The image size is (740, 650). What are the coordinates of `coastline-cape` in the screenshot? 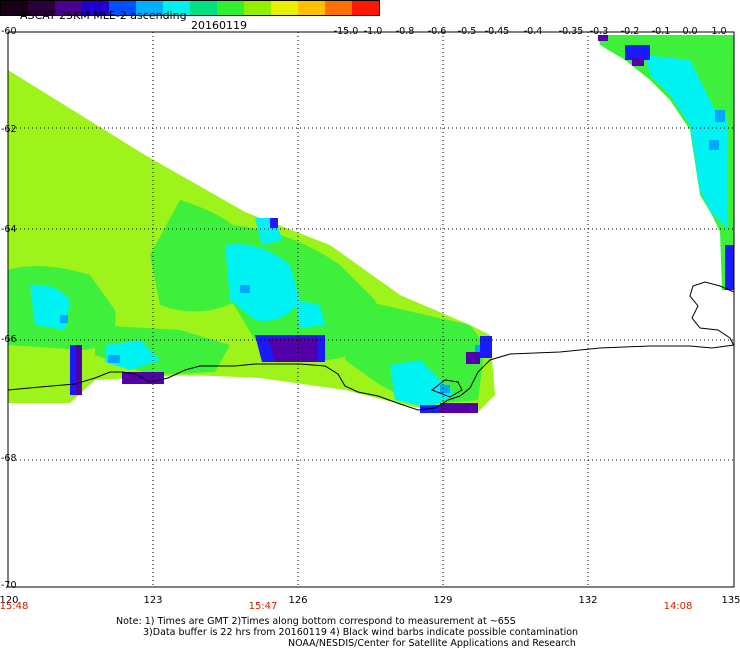 It's located at (712, 314).